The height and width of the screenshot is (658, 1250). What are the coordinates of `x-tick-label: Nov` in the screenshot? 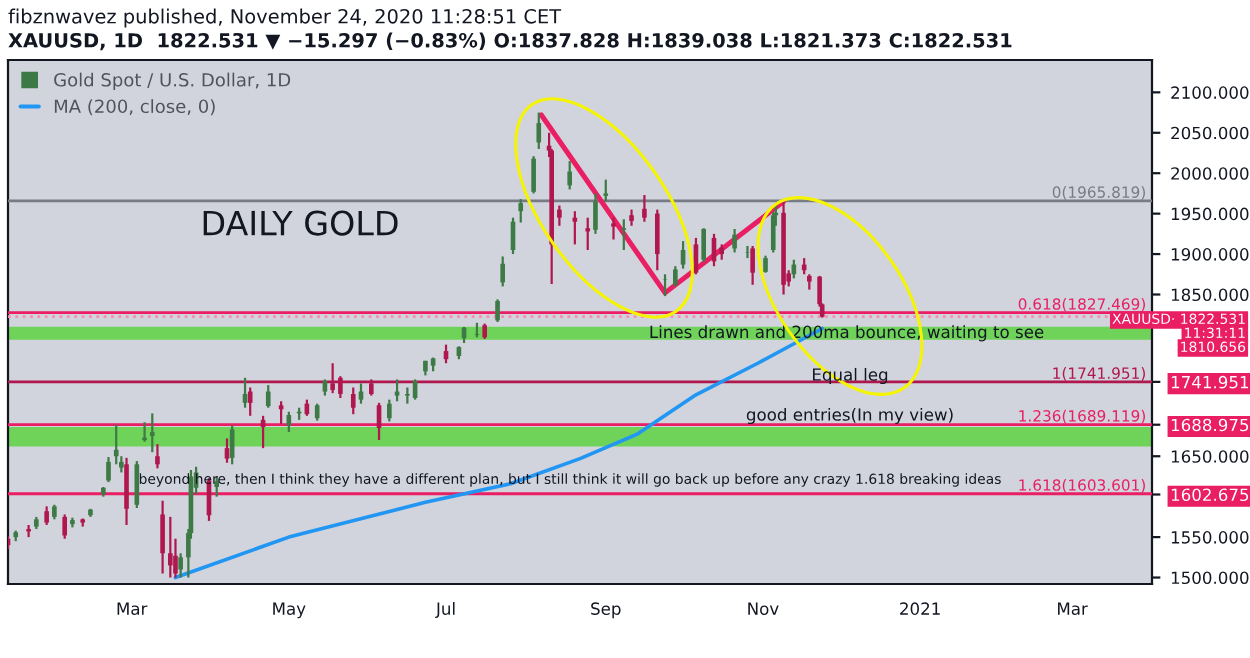 It's located at (763, 608).